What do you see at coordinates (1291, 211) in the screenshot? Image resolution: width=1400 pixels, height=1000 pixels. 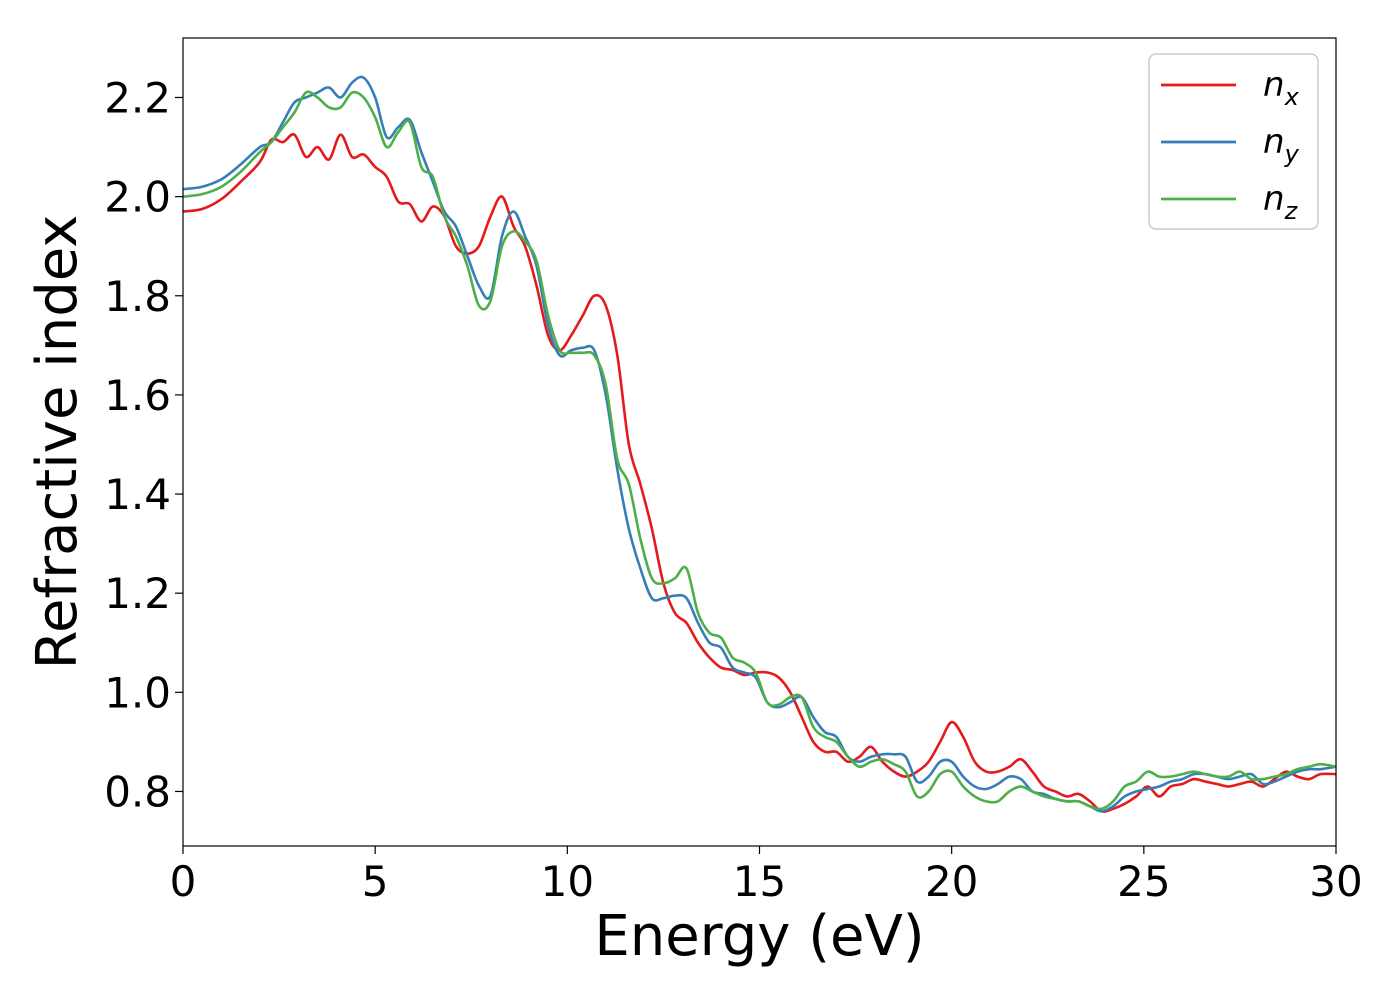 I see `legend-label-sub: z` at bounding box center [1291, 211].